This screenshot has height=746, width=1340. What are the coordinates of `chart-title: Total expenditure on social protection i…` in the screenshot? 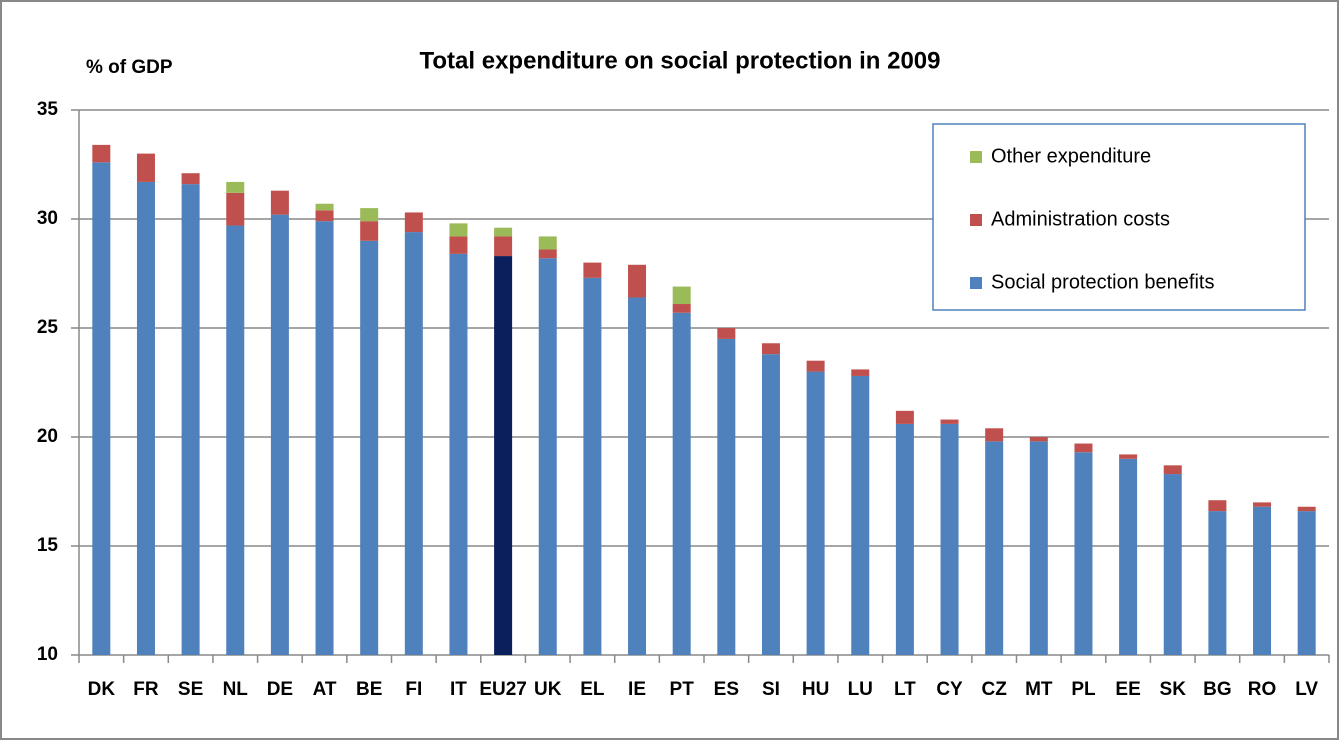 It's located at (680, 60).